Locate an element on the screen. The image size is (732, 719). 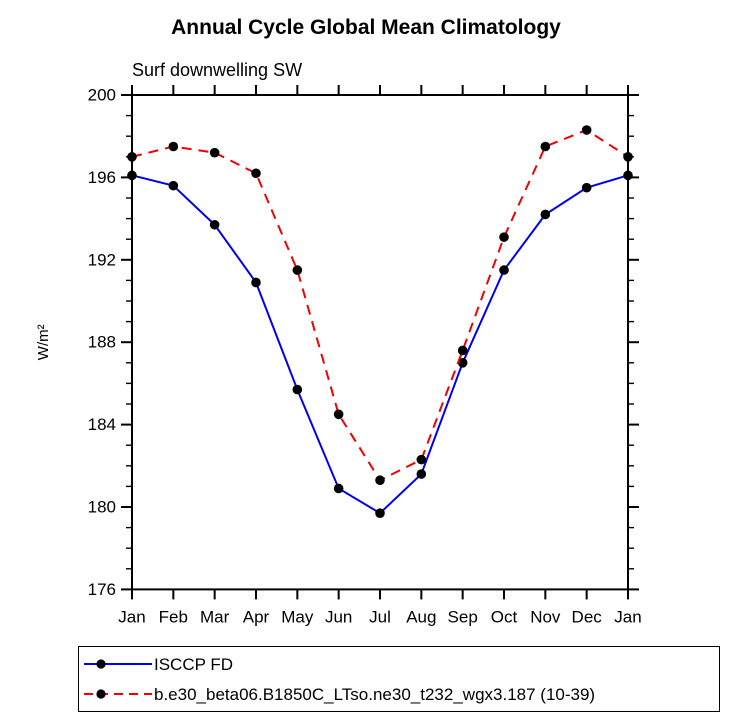
x-tick-label: Aug is located at coordinates (421, 616).